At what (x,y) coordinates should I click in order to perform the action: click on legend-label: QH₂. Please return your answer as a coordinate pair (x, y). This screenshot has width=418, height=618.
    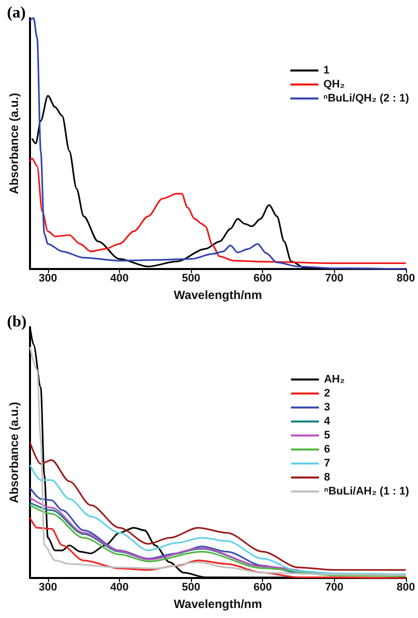
    Looking at the image, I should click on (334, 84).